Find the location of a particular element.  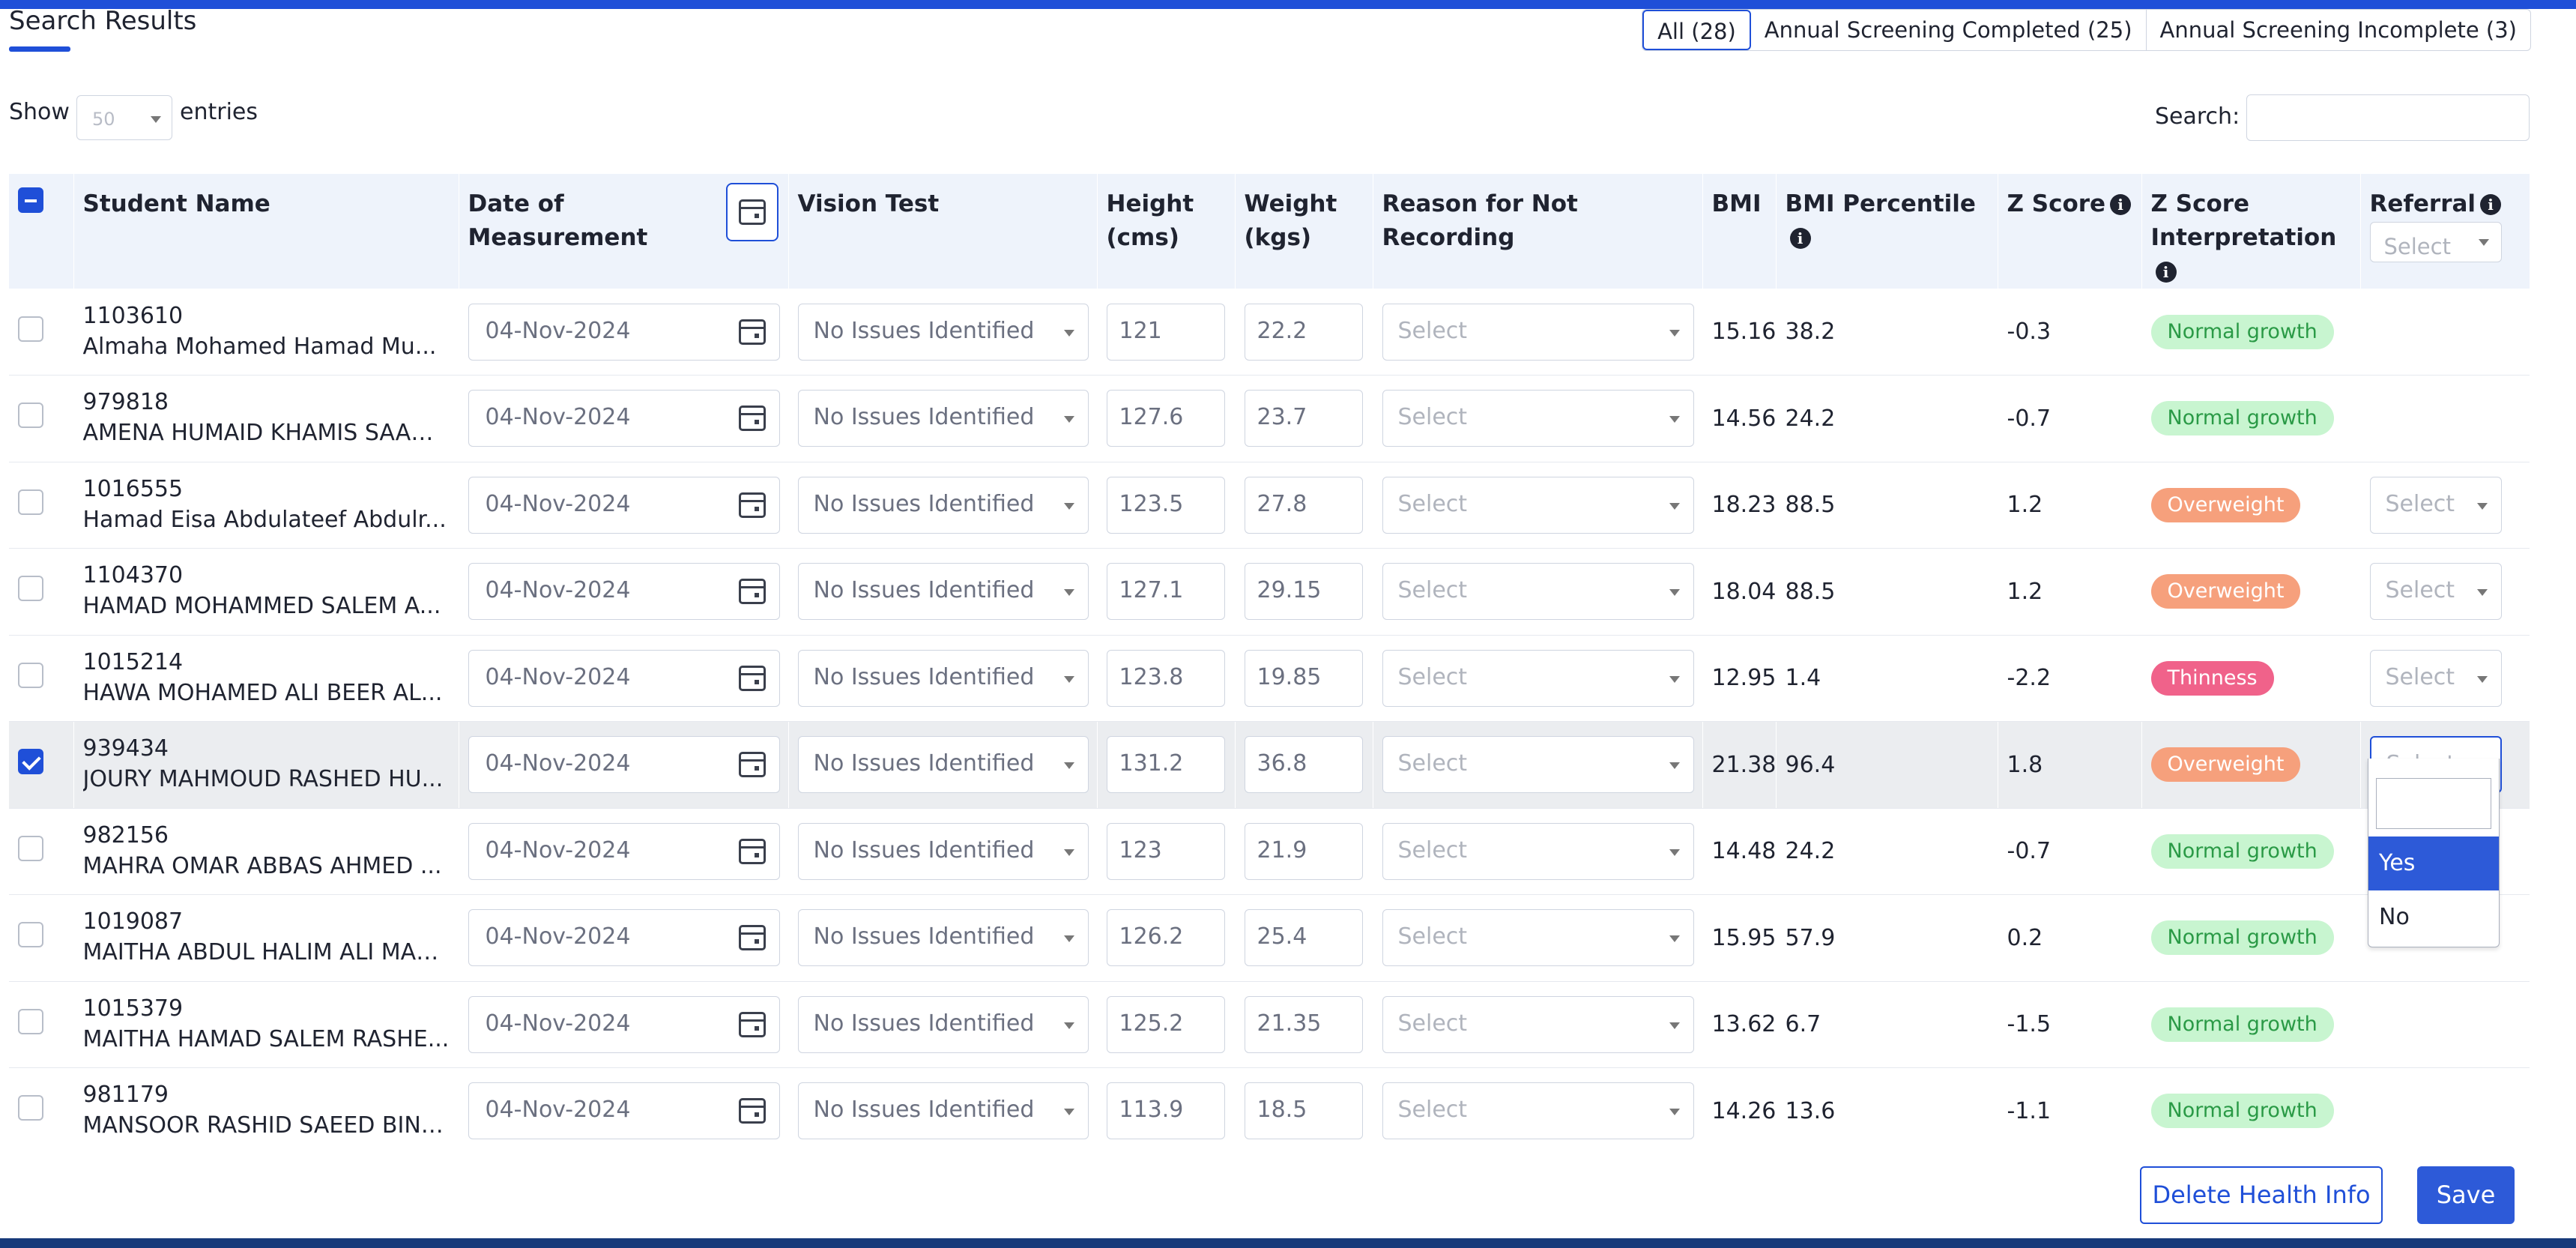

weight-input: 27.8 is located at coordinates (1303, 505).